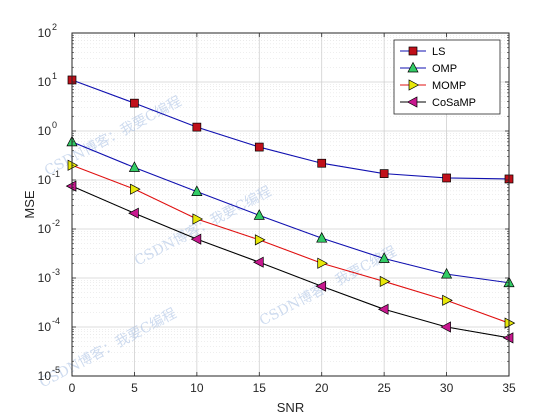  What do you see at coordinates (134, 388) in the screenshot?
I see `x-tick-label: 5` at bounding box center [134, 388].